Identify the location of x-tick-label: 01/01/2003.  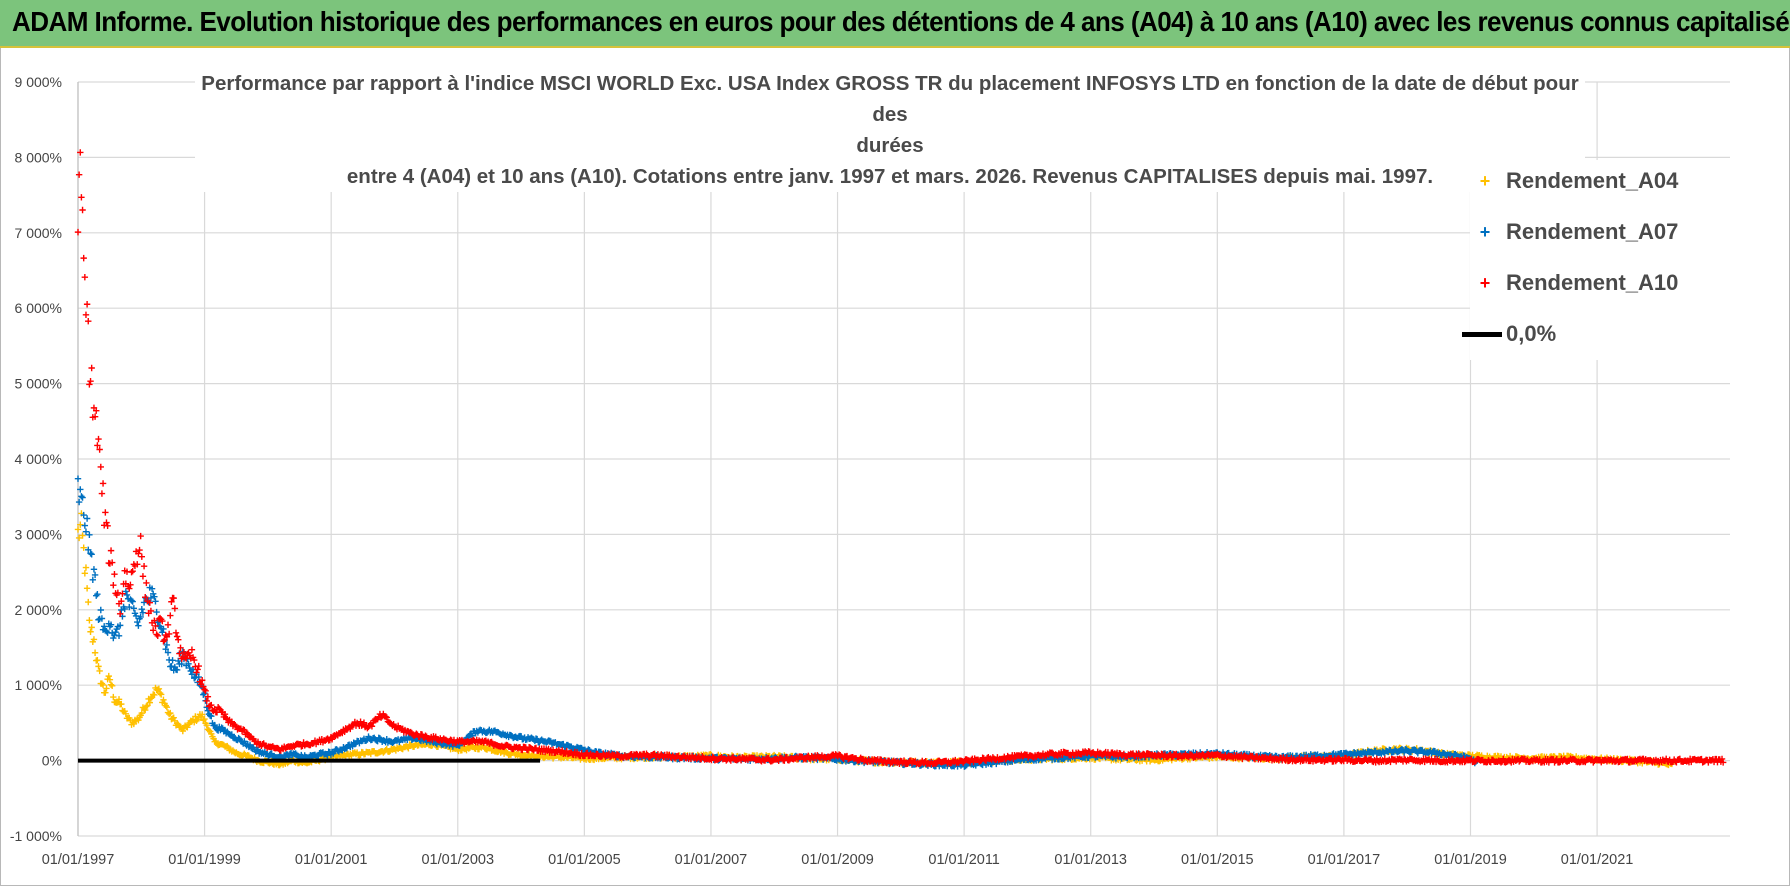
(457, 860).